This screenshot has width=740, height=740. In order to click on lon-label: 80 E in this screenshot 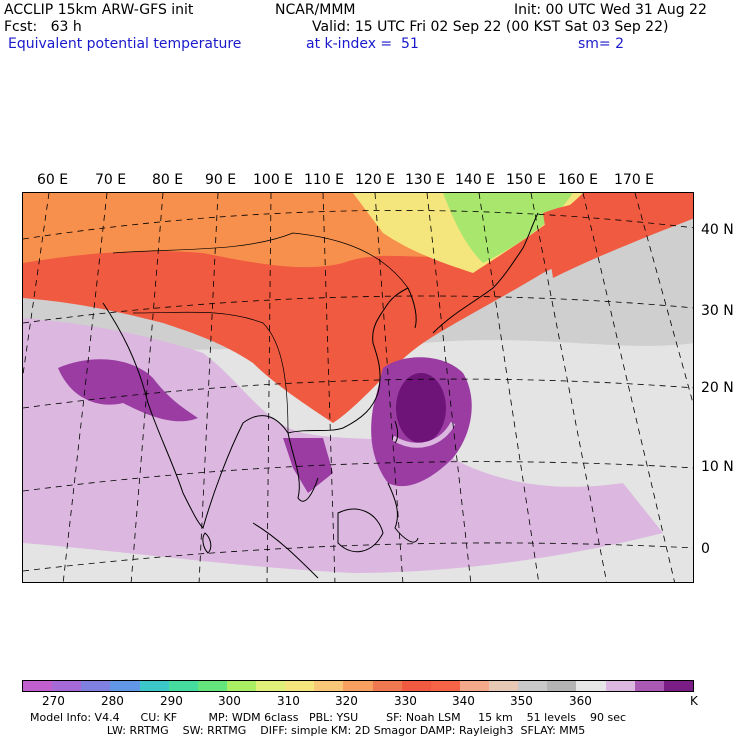, I will do `click(168, 180)`.